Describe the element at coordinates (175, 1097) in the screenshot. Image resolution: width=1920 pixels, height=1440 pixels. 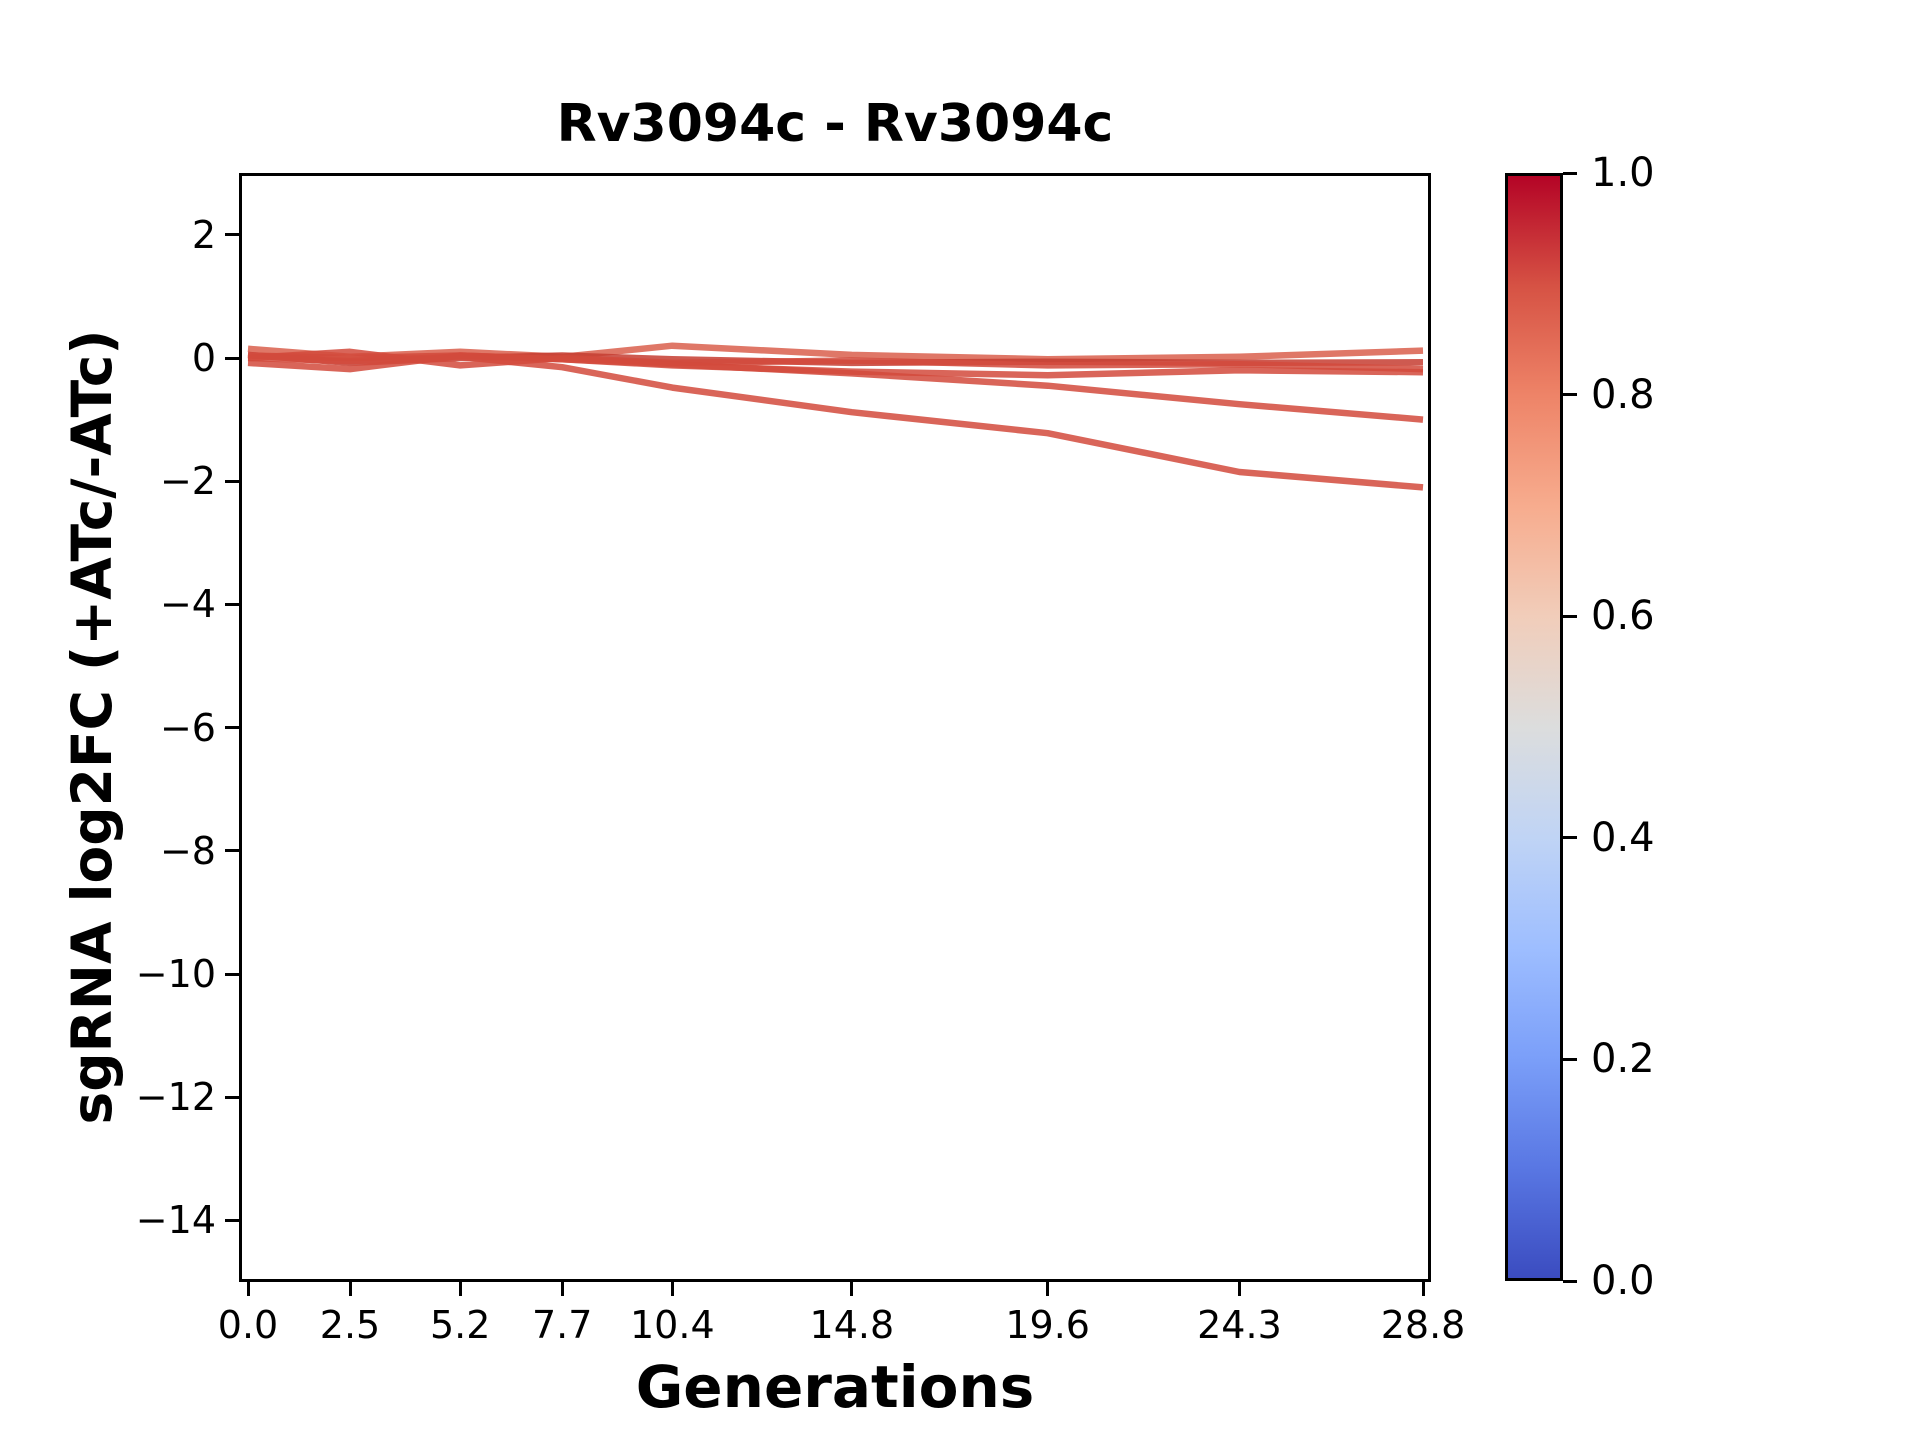
I see `y-tick-label: −12` at that location.